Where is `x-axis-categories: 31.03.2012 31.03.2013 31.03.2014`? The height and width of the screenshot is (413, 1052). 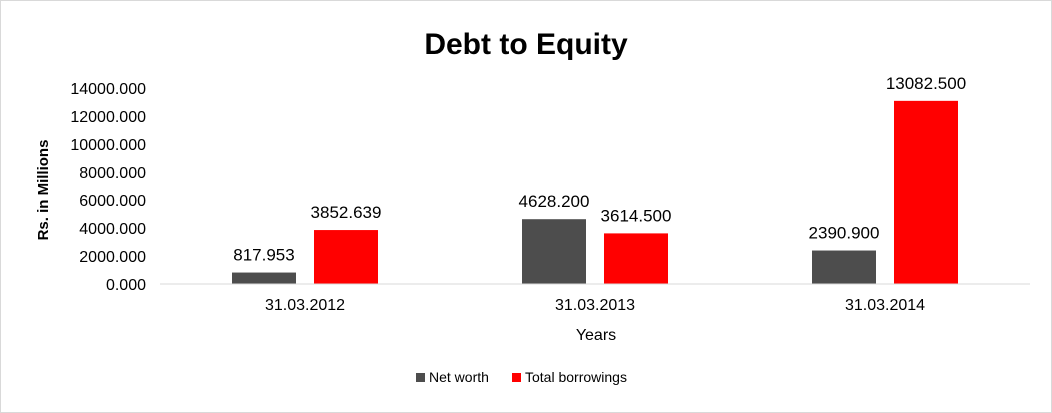 x-axis-categories: 31.03.2012 31.03.2013 31.03.2014 is located at coordinates (595, 305).